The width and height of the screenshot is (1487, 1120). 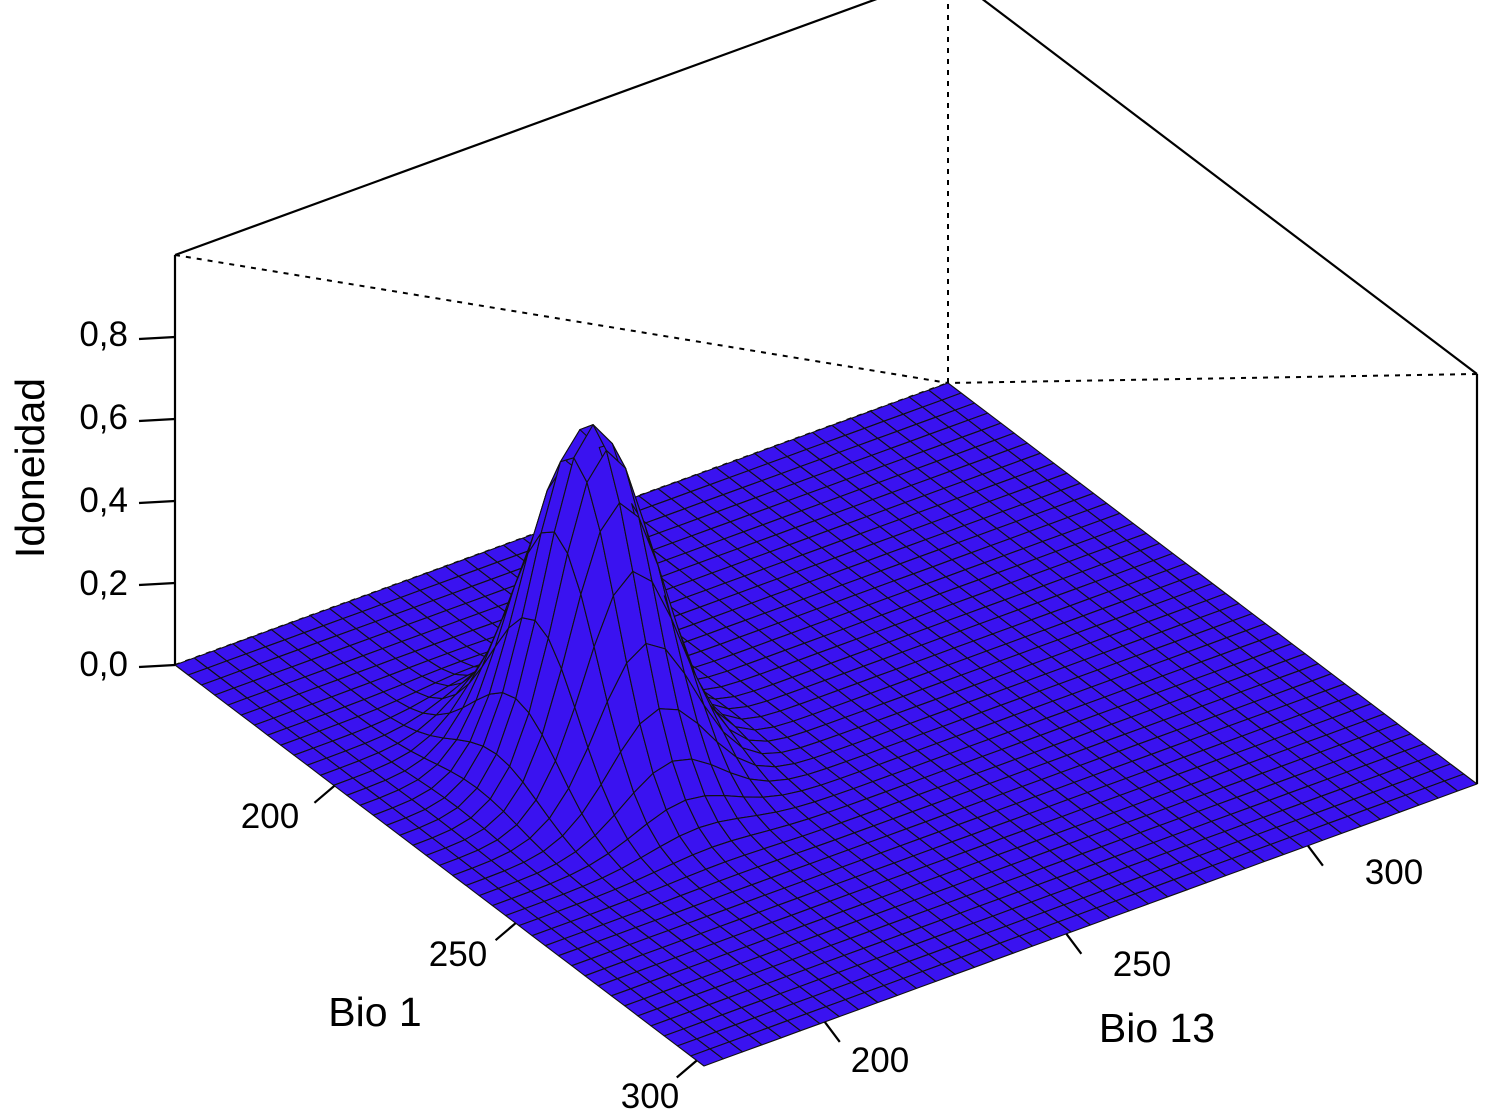 What do you see at coordinates (103, 664) in the screenshot?
I see `z-tick-label: 0,0` at bounding box center [103, 664].